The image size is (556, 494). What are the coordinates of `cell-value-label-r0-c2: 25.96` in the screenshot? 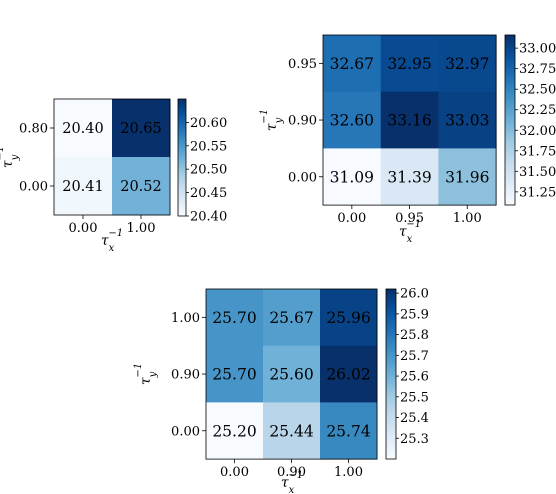 It's located at (348, 318).